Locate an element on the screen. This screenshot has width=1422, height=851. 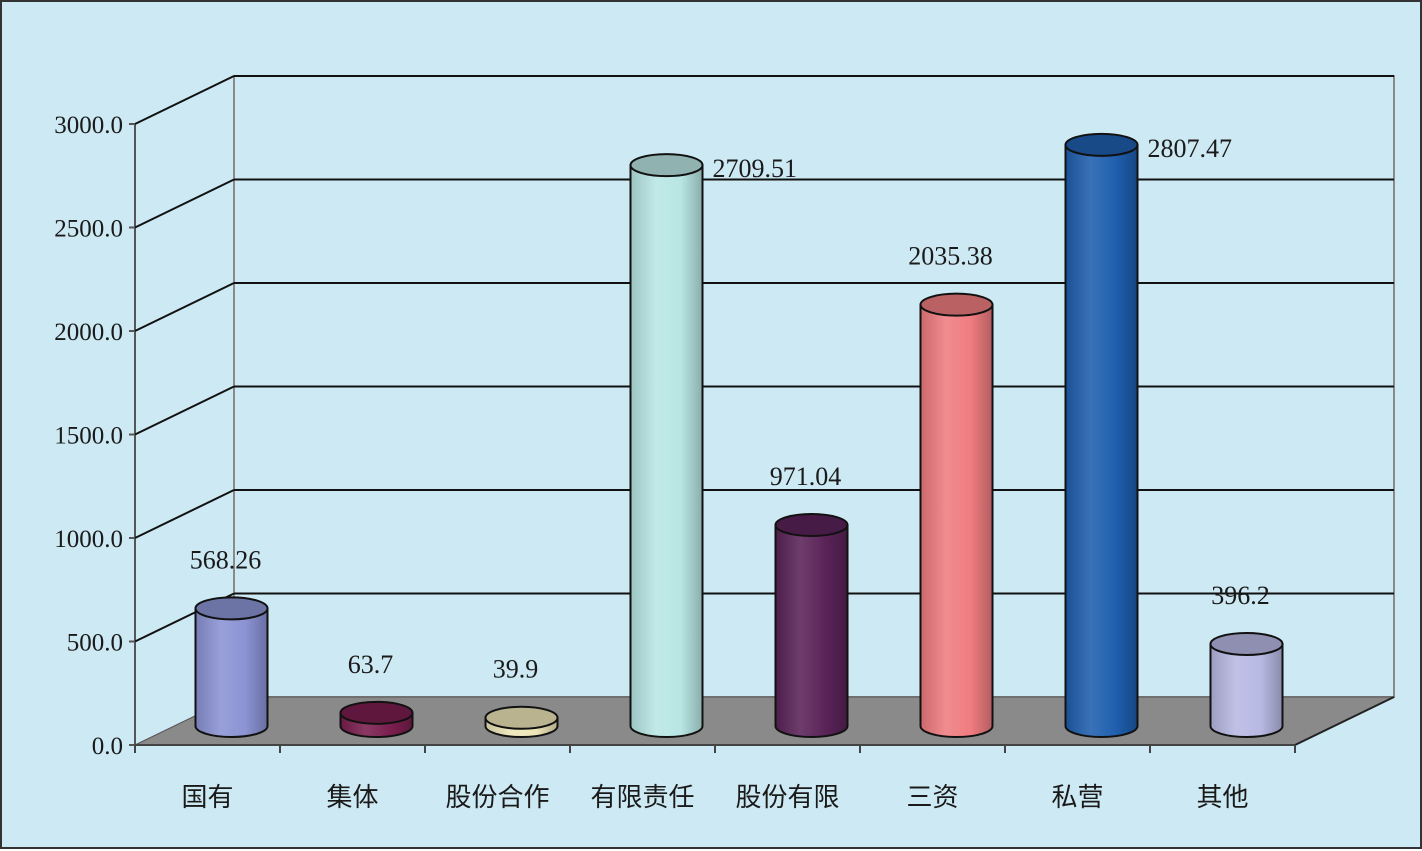
bar-6-cap is located at coordinates (1101, 144).